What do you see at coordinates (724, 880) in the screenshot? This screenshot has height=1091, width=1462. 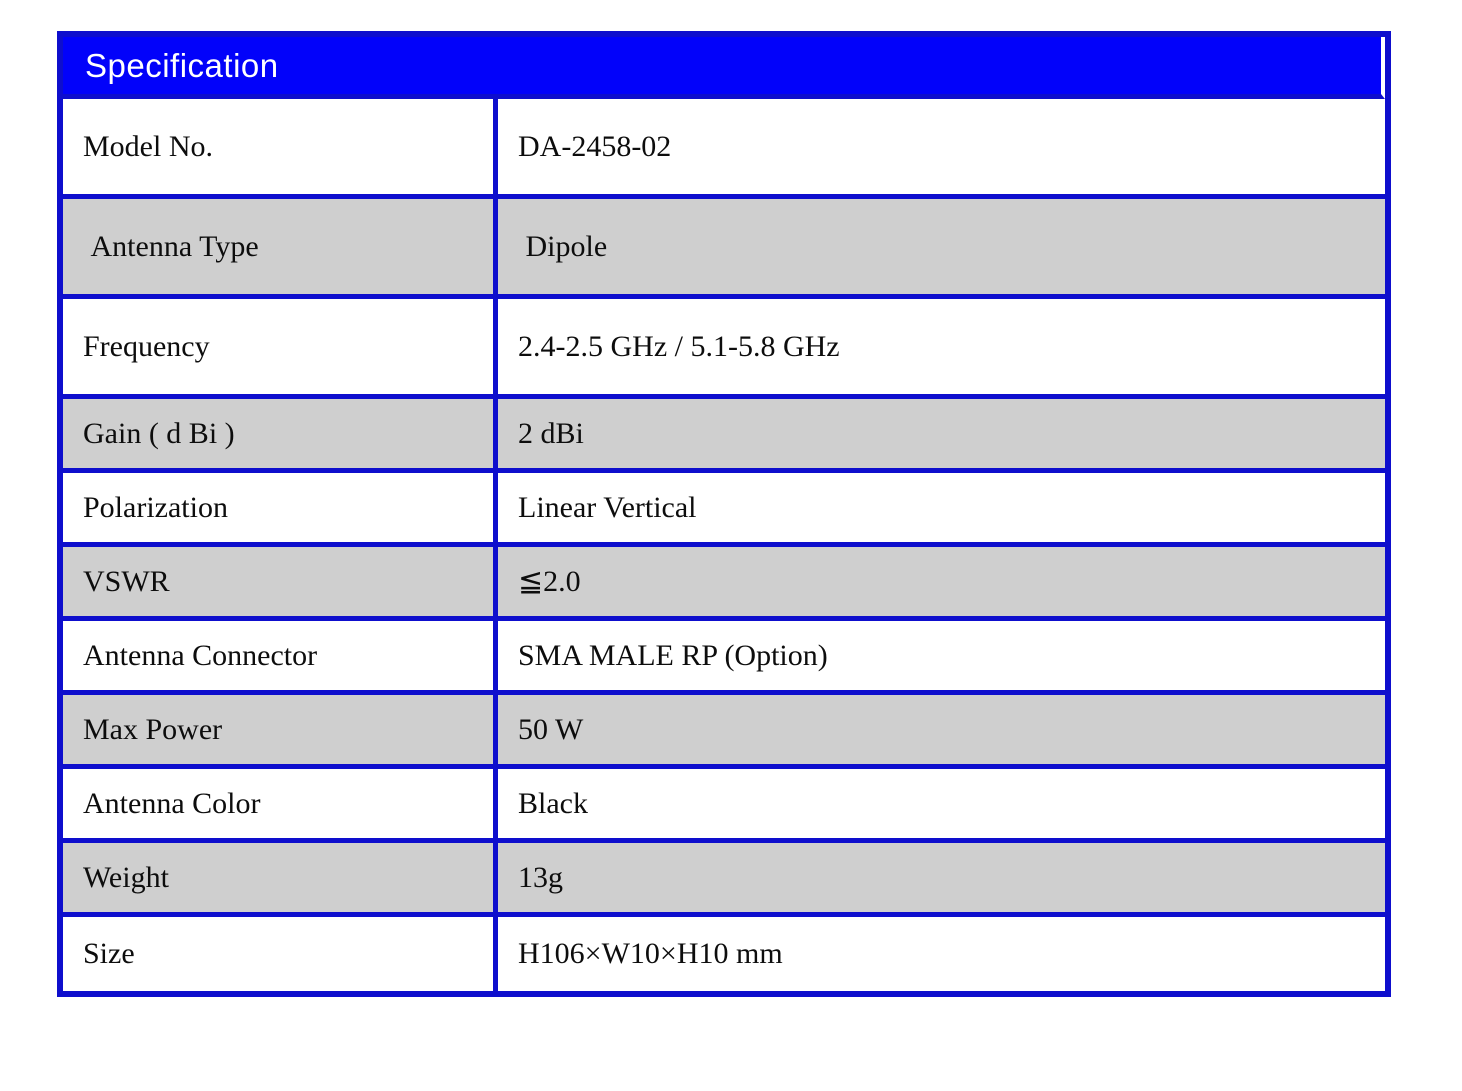 I see `table-row: Weight 13g` at bounding box center [724, 880].